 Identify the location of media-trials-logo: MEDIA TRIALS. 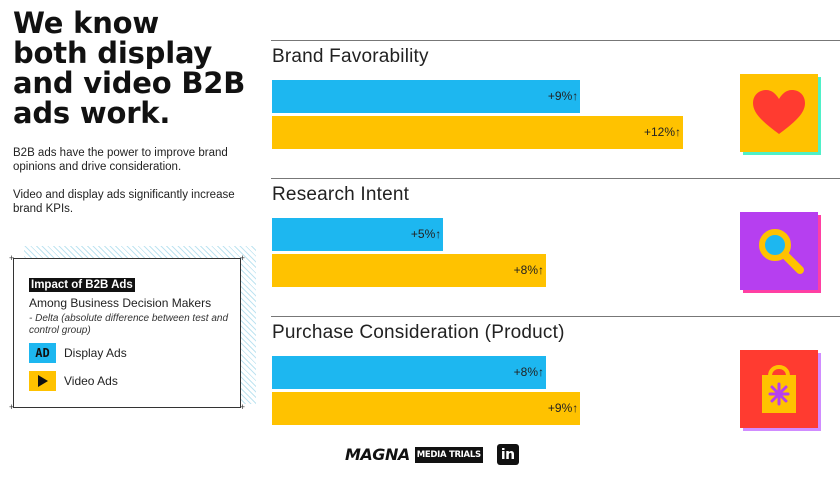
(448, 454).